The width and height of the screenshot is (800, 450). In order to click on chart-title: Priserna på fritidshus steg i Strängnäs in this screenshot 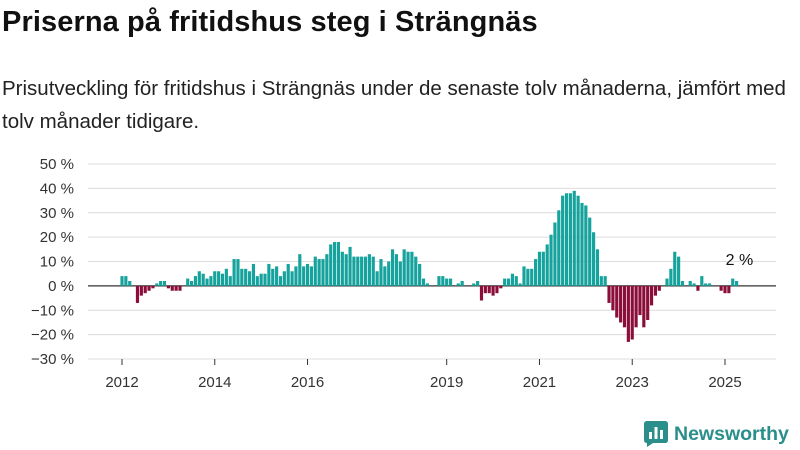, I will do `click(270, 22)`.